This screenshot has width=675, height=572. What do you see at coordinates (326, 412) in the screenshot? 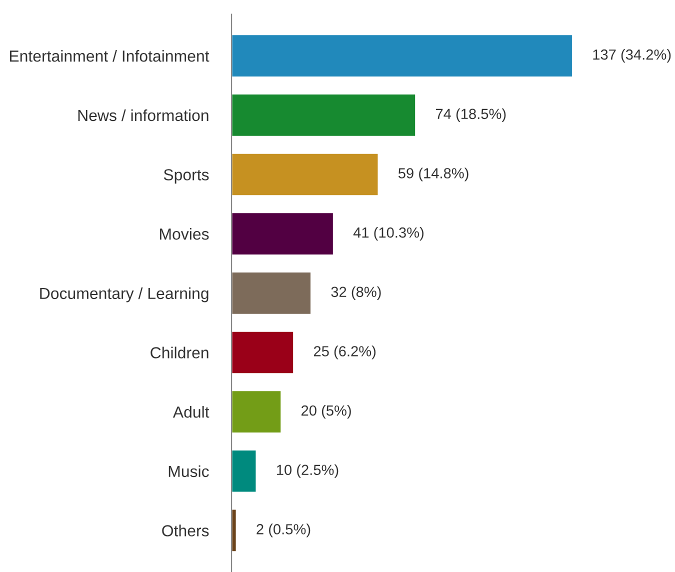
I see `data-label: 20 (5%)` at bounding box center [326, 412].